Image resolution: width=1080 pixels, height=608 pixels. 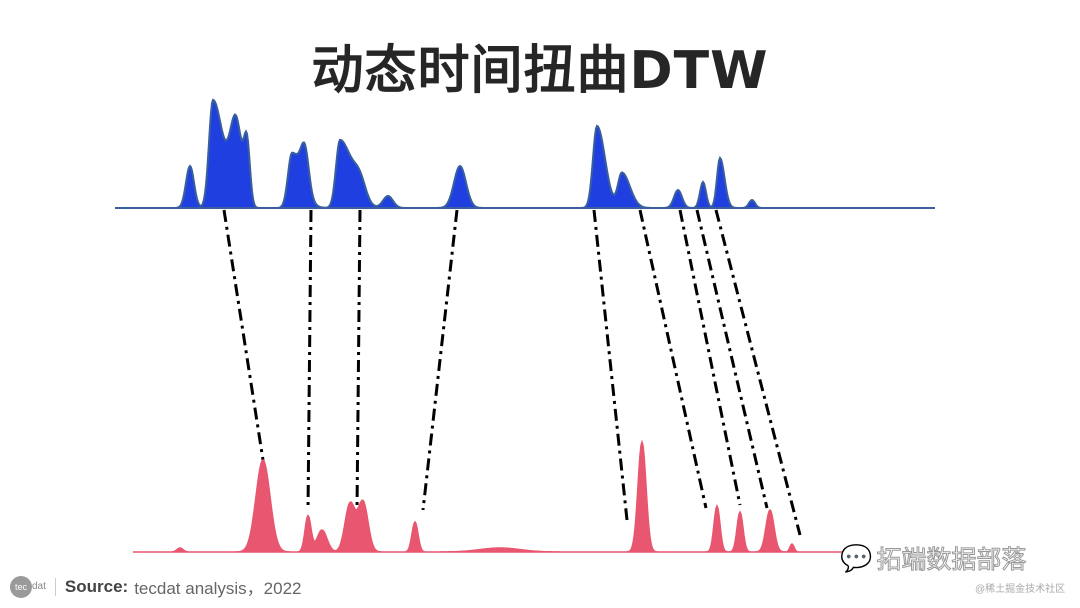 I want to click on tecdat-logo: tec dat, so click(x=28, y=586).